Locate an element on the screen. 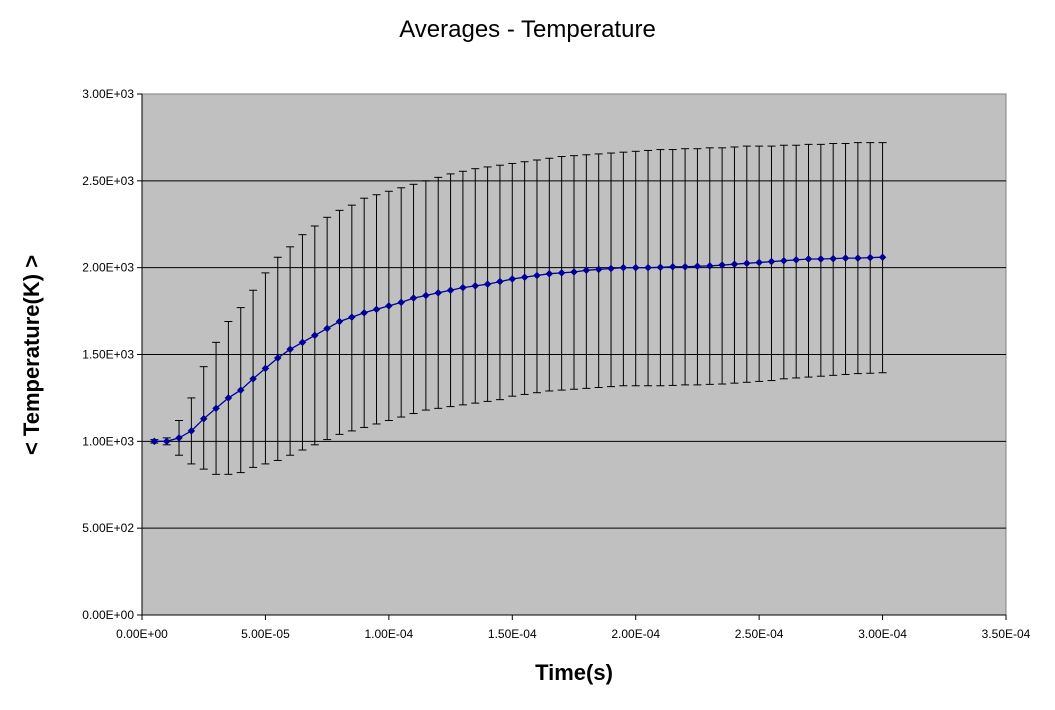 This screenshot has height=710, width=1055. x-tick-label: 2.00E-04 is located at coordinates (635, 634).